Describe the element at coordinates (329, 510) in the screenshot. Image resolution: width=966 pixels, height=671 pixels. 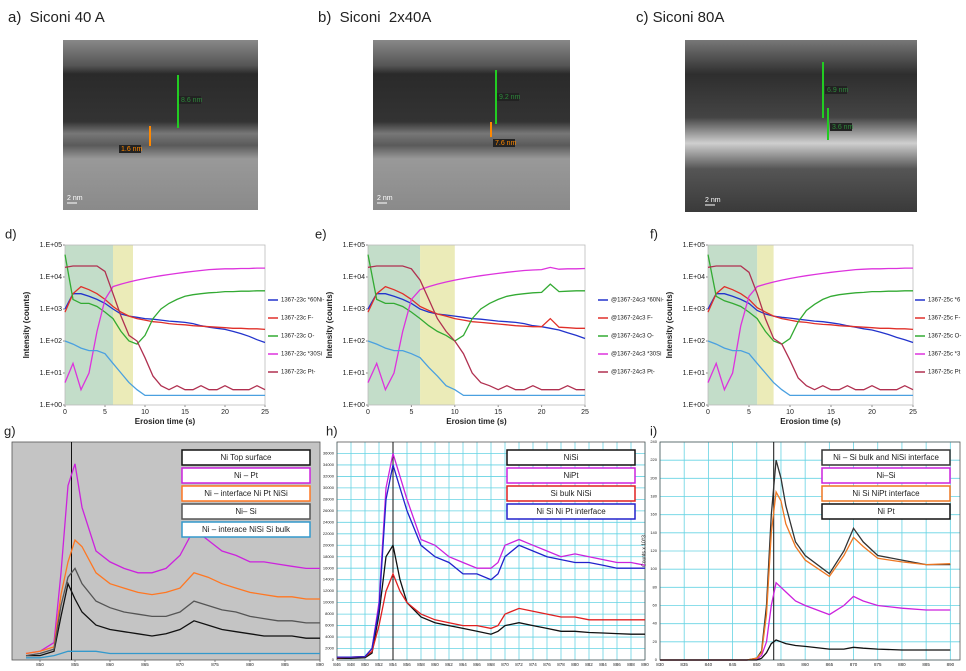
I see `y-tick-label: 26000` at that location.